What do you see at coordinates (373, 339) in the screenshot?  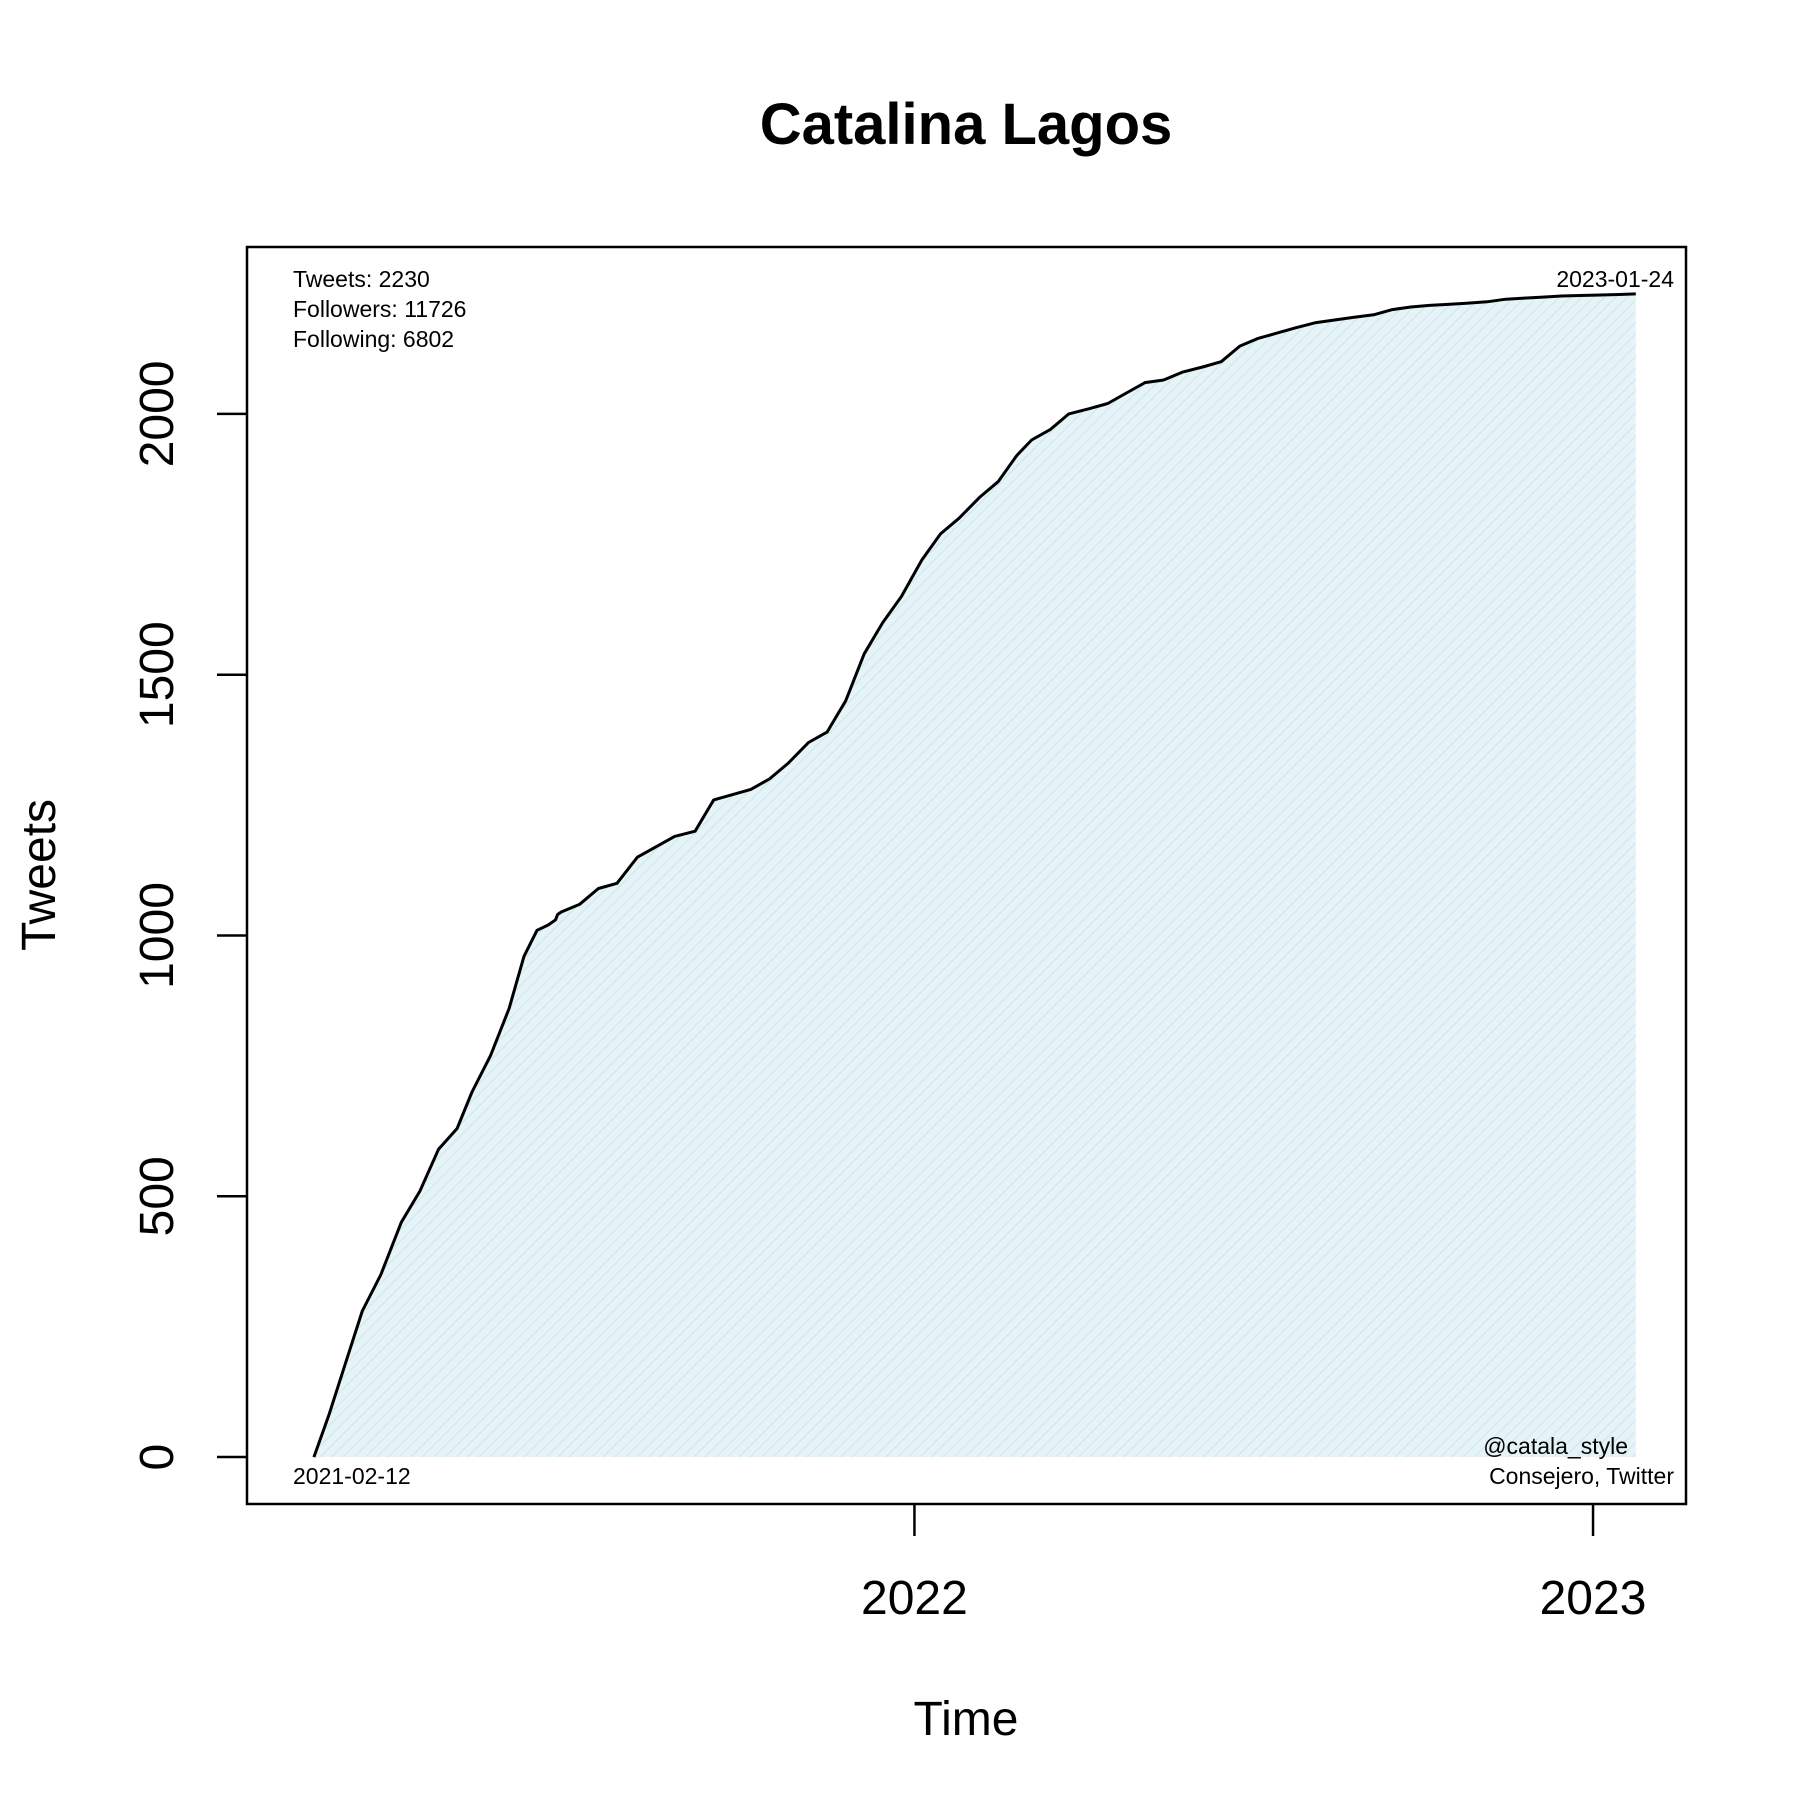 I see `following-count: Following: 6802` at bounding box center [373, 339].